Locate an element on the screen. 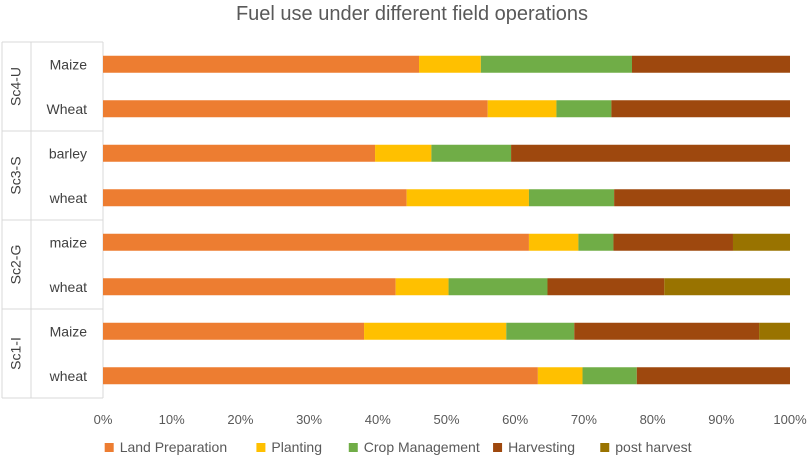 This screenshot has width=809, height=464. bar-sc1-i-wheat-planting is located at coordinates (560, 376).